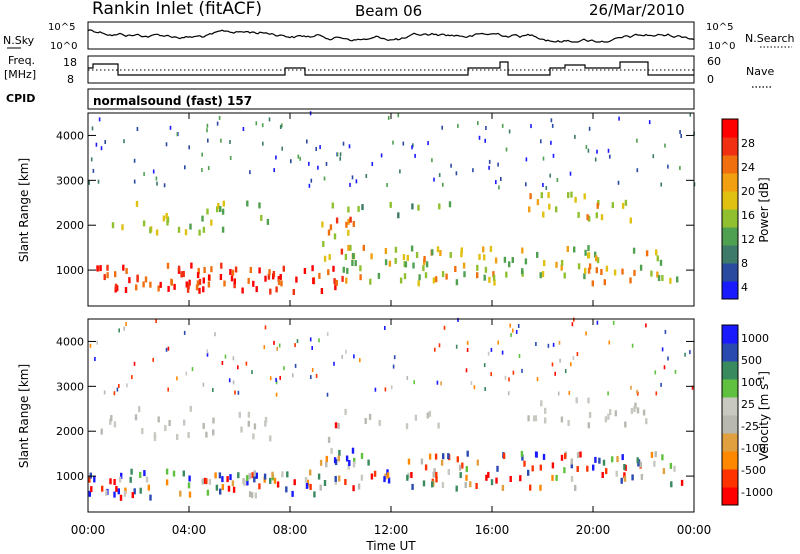 This screenshot has height=554, width=800. What do you see at coordinates (290, 530) in the screenshot?
I see `x-tick-label: 08:00` at bounding box center [290, 530].